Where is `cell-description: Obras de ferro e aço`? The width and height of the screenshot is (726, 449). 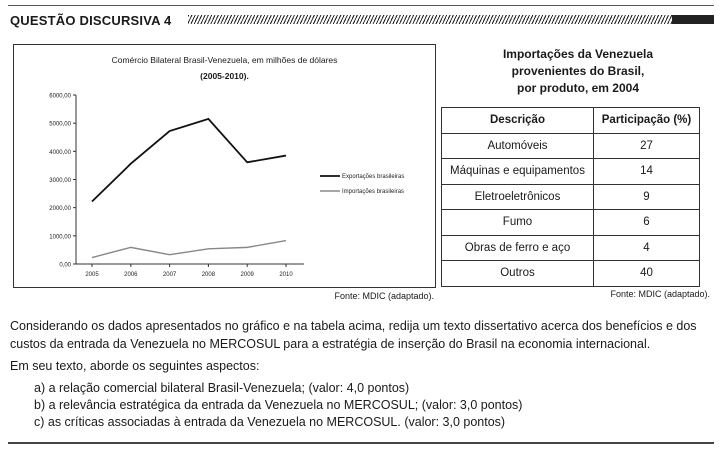 cell-description: Obras de ferro e aço is located at coordinates (517, 247).